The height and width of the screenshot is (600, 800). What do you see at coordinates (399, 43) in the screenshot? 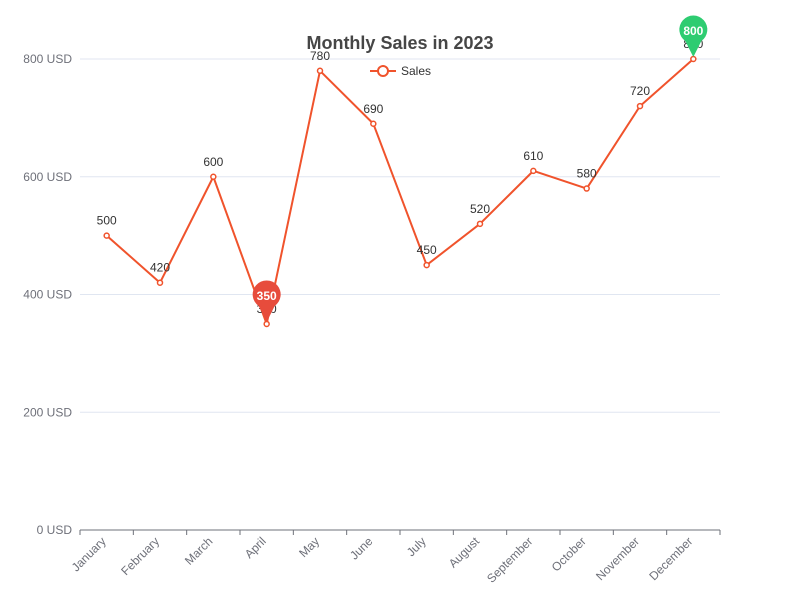
I see `chart-title: Monthly Sales in 2023` at bounding box center [399, 43].